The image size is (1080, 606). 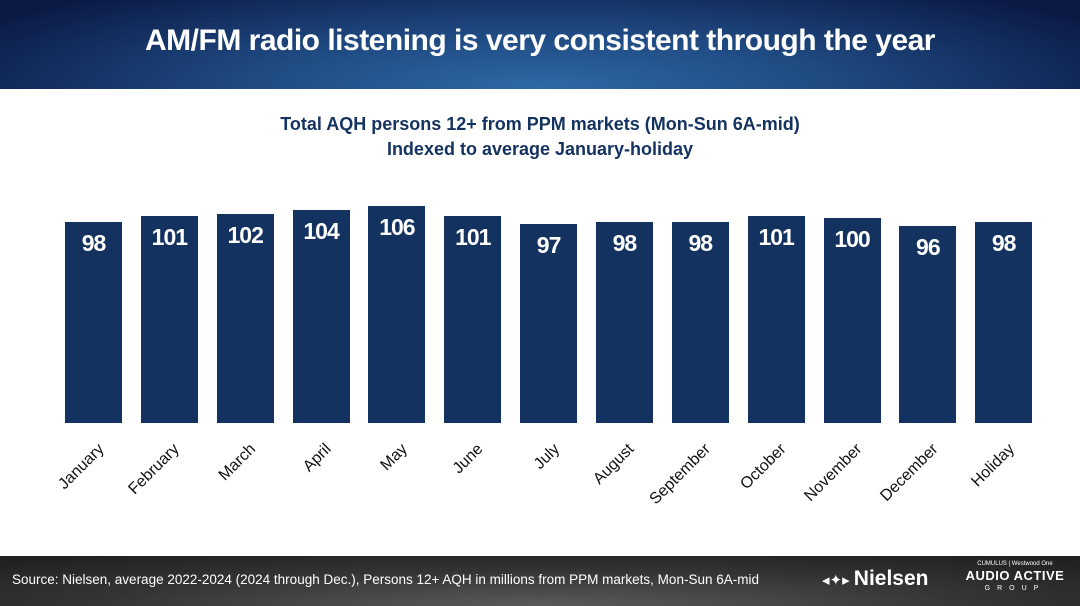 What do you see at coordinates (93, 322) in the screenshot?
I see `bar-january` at bounding box center [93, 322].